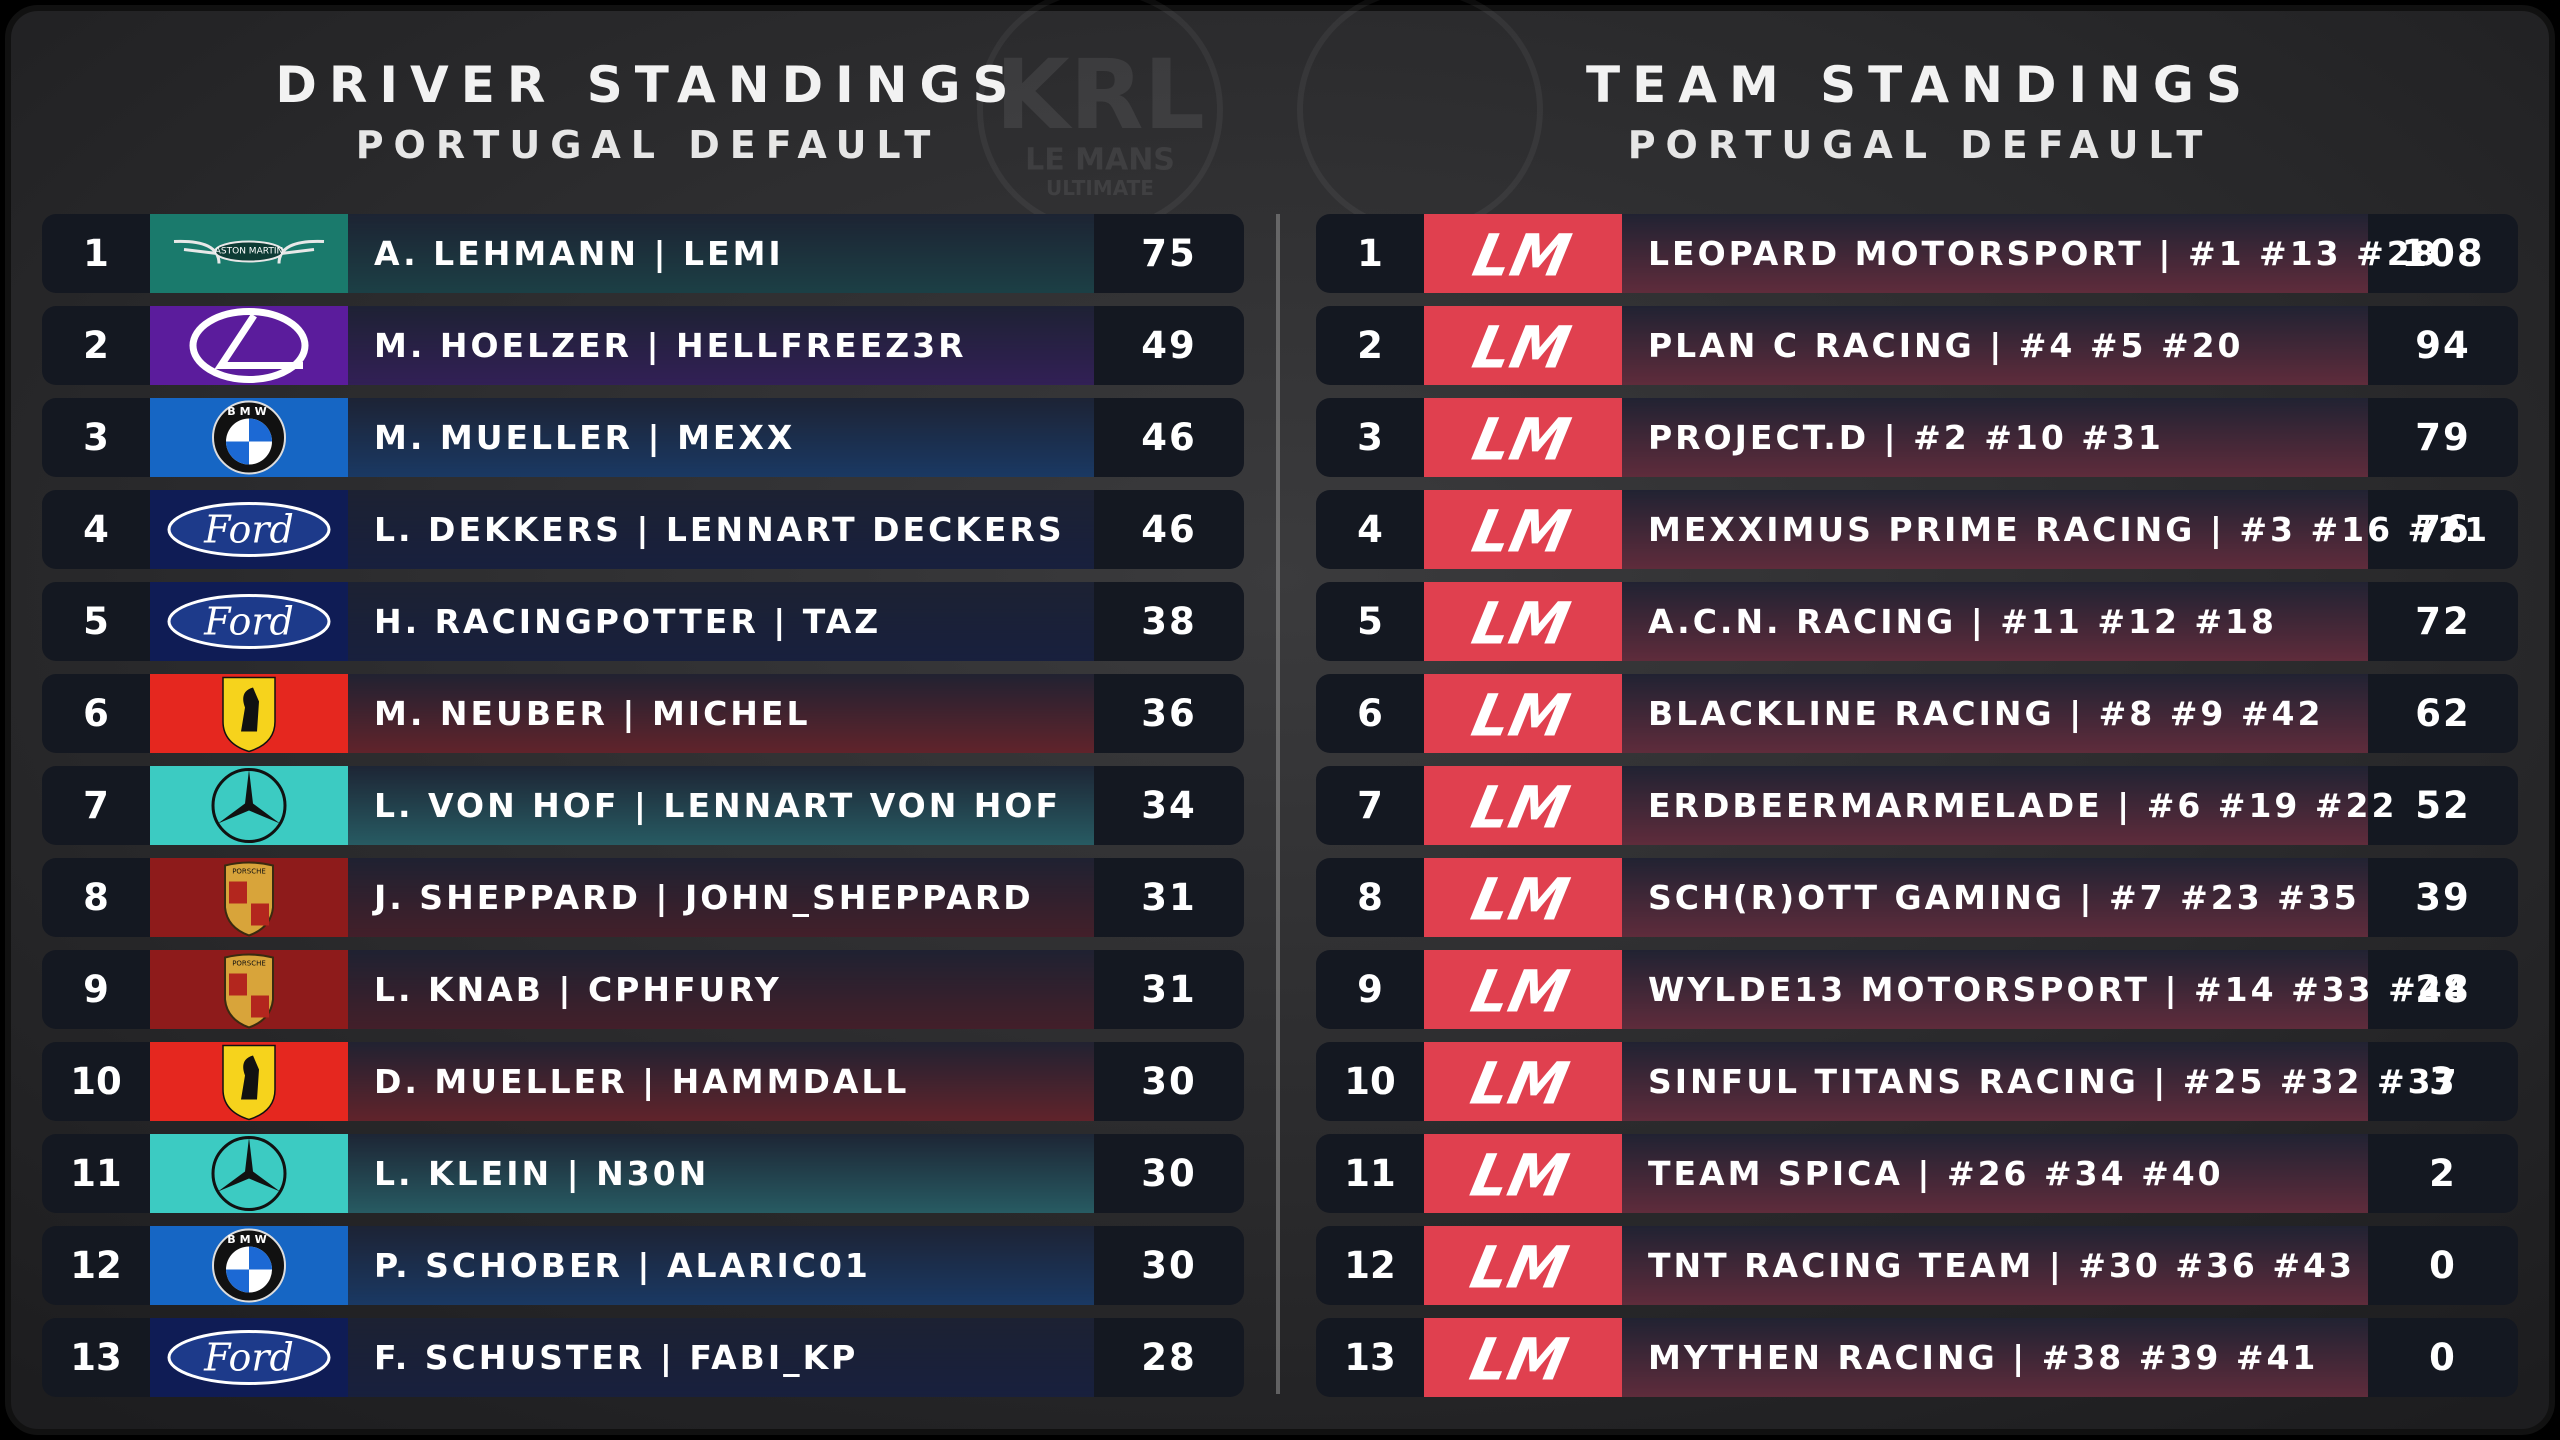 Image resolution: width=2560 pixels, height=1440 pixels. Describe the element at coordinates (96, 437) in the screenshot. I see `position: 3` at that location.